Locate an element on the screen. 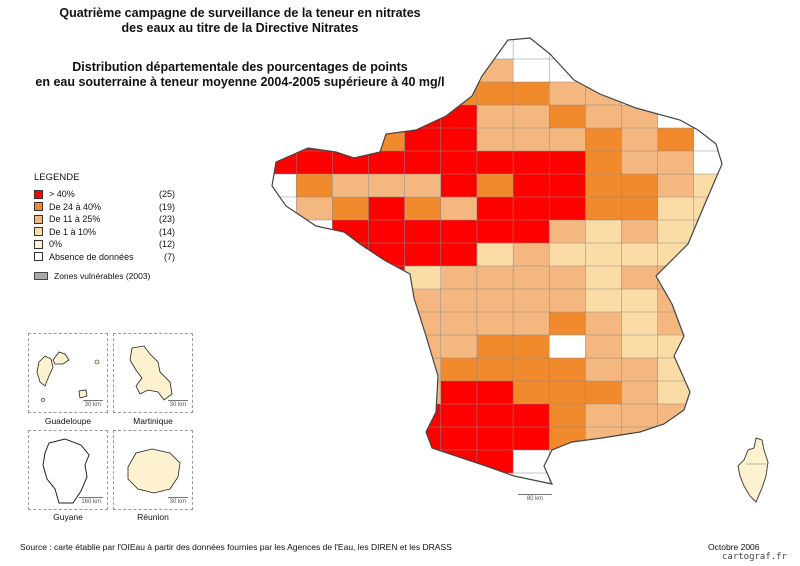 The height and width of the screenshot is (566, 800). legend-count: (19) is located at coordinates (166, 206).